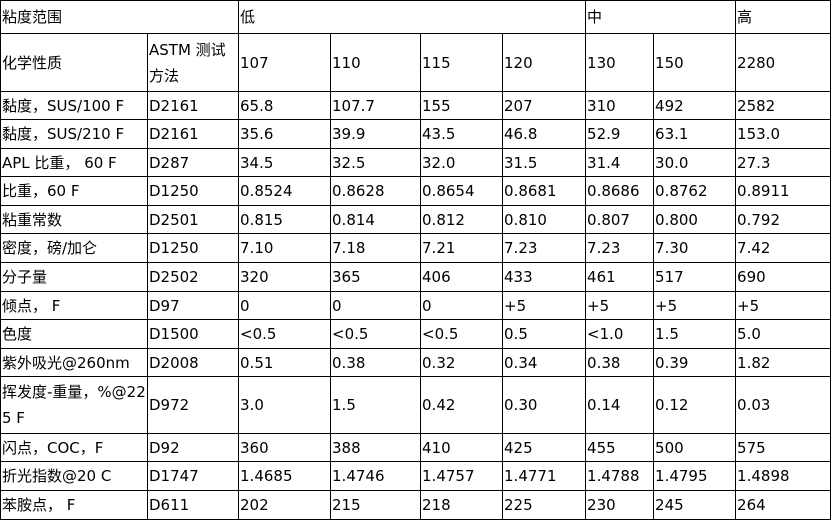 The width and height of the screenshot is (832, 524). Describe the element at coordinates (74, 305) in the screenshot. I see `property-cell: 倾点， F` at that location.